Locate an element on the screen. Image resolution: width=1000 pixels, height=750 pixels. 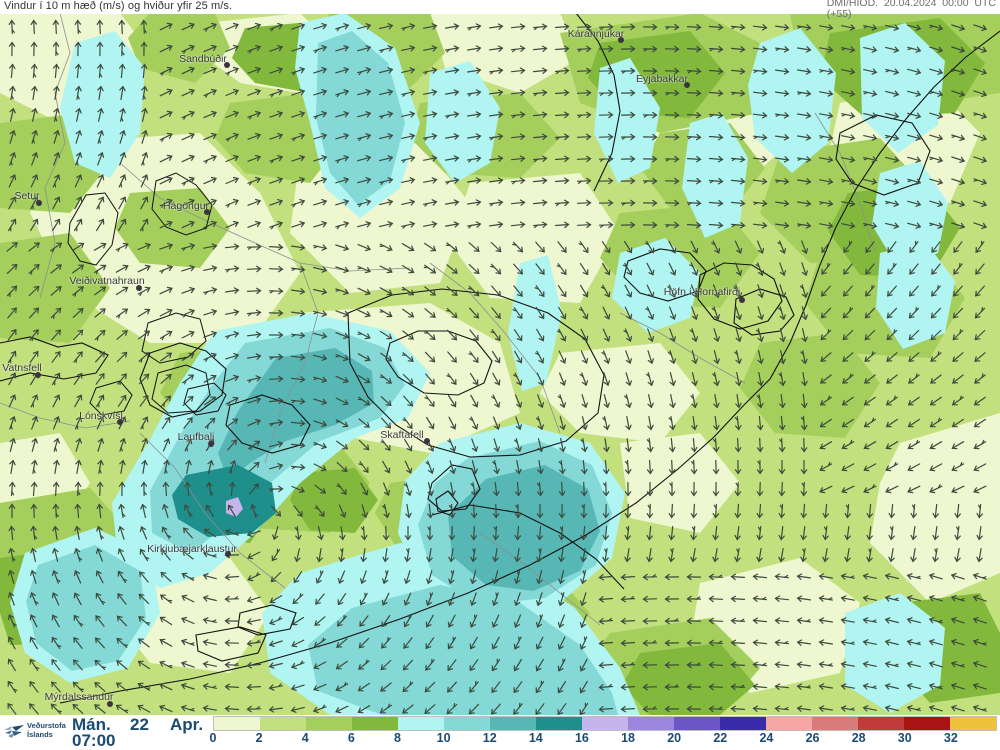
place-label: Skaftafell is located at coordinates (402, 435).